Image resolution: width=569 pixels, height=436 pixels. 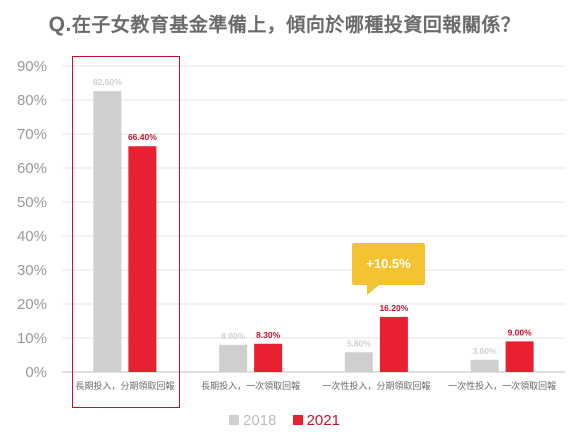 I want to click on growth-callout-text: +10.5%, so click(x=388, y=263).